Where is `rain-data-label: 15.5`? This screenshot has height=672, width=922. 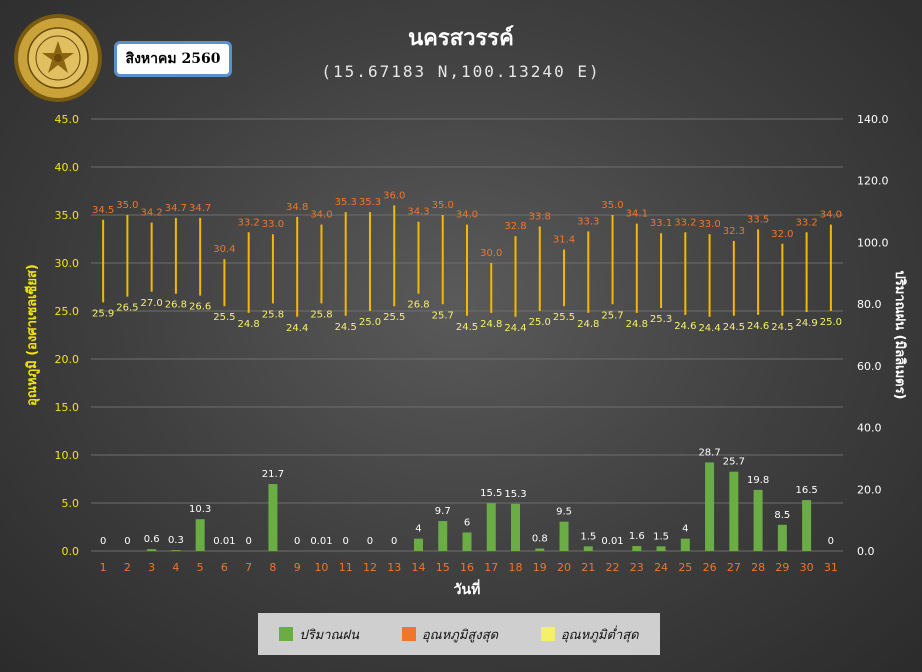
rain-data-label: 15.5 is located at coordinates (491, 493).